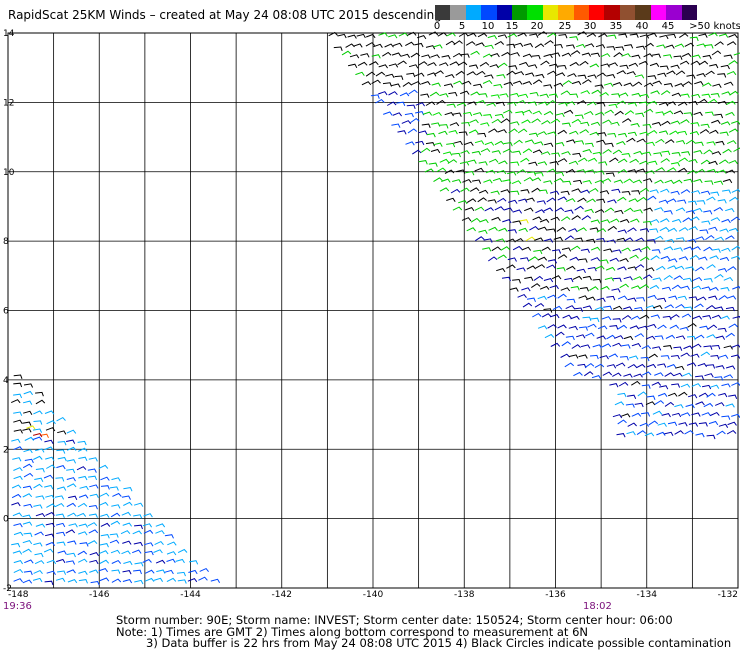 The width and height of the screenshot is (740, 650). Describe the element at coordinates (714, 26) in the screenshot. I see `scale-unit-label: >50 knots` at that location.